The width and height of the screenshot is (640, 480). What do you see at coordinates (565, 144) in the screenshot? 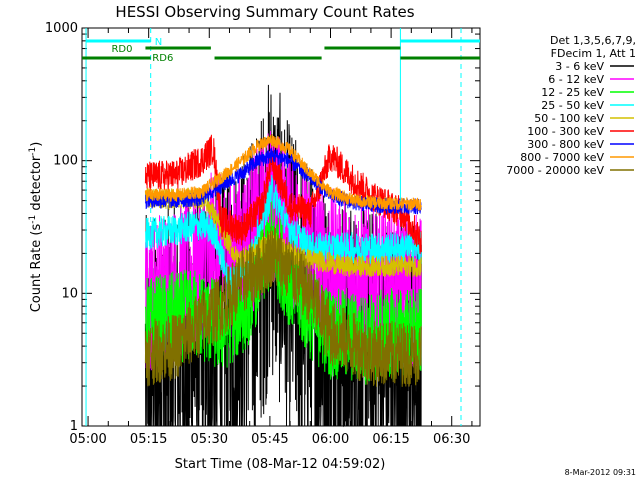
I see `legend-entry-label: 300 - 800 keV` at bounding box center [565, 144].